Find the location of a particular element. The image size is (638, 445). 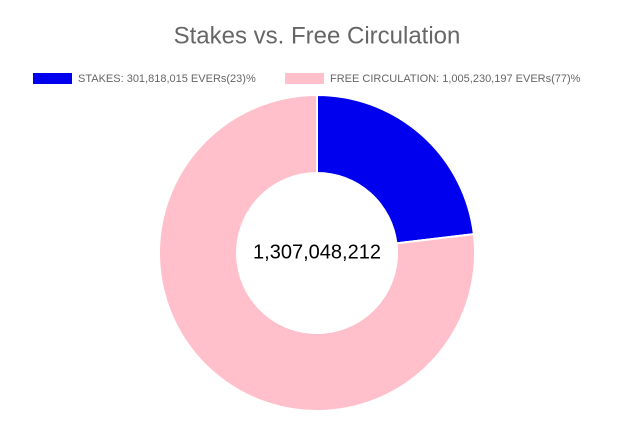

doughnut-slice is located at coordinates (395, 169).